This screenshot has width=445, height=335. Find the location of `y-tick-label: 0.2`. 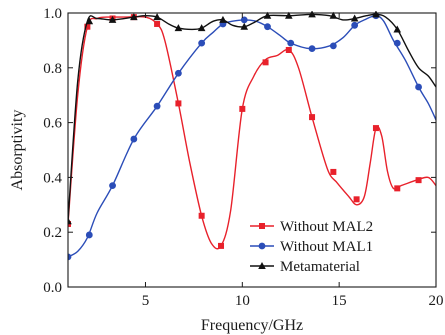

y-tick-label: 0.2 is located at coordinates (52, 233).